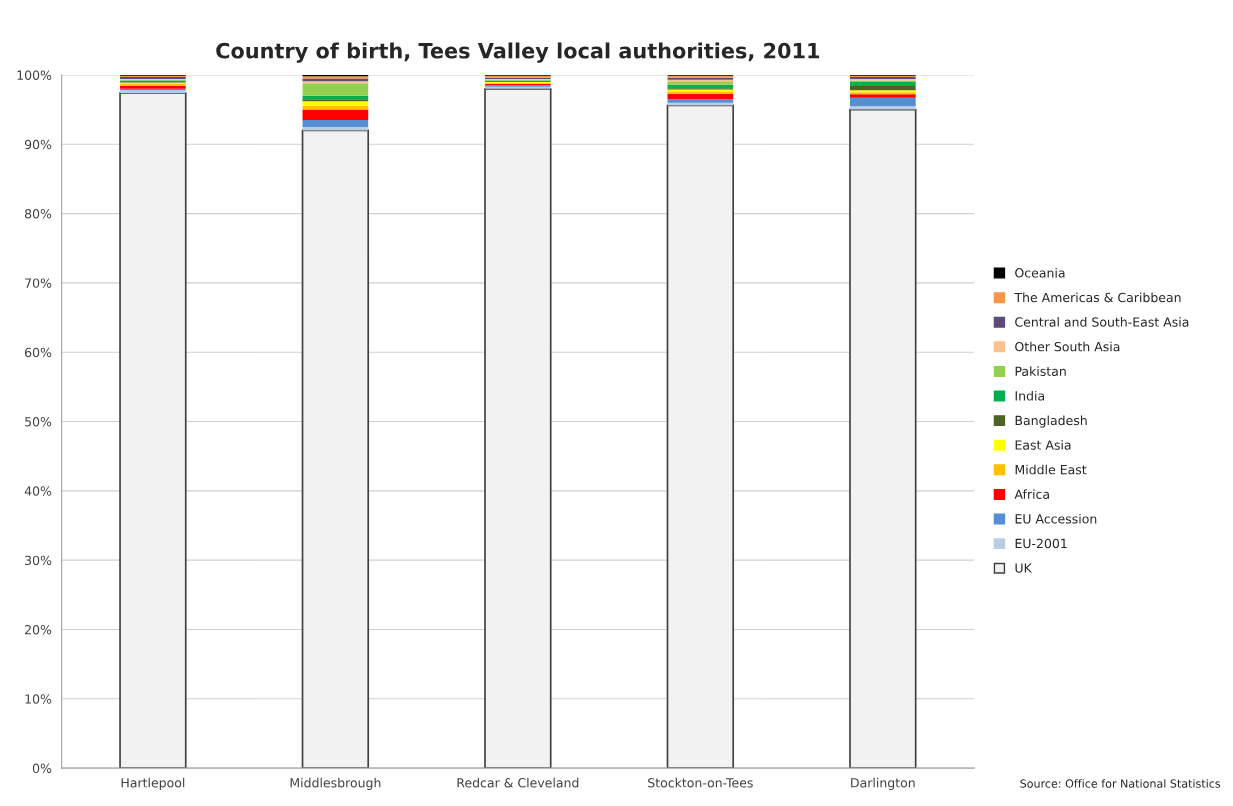  Describe the element at coordinates (1041, 543) in the screenshot. I see `legend-label: EU-2001` at that location.